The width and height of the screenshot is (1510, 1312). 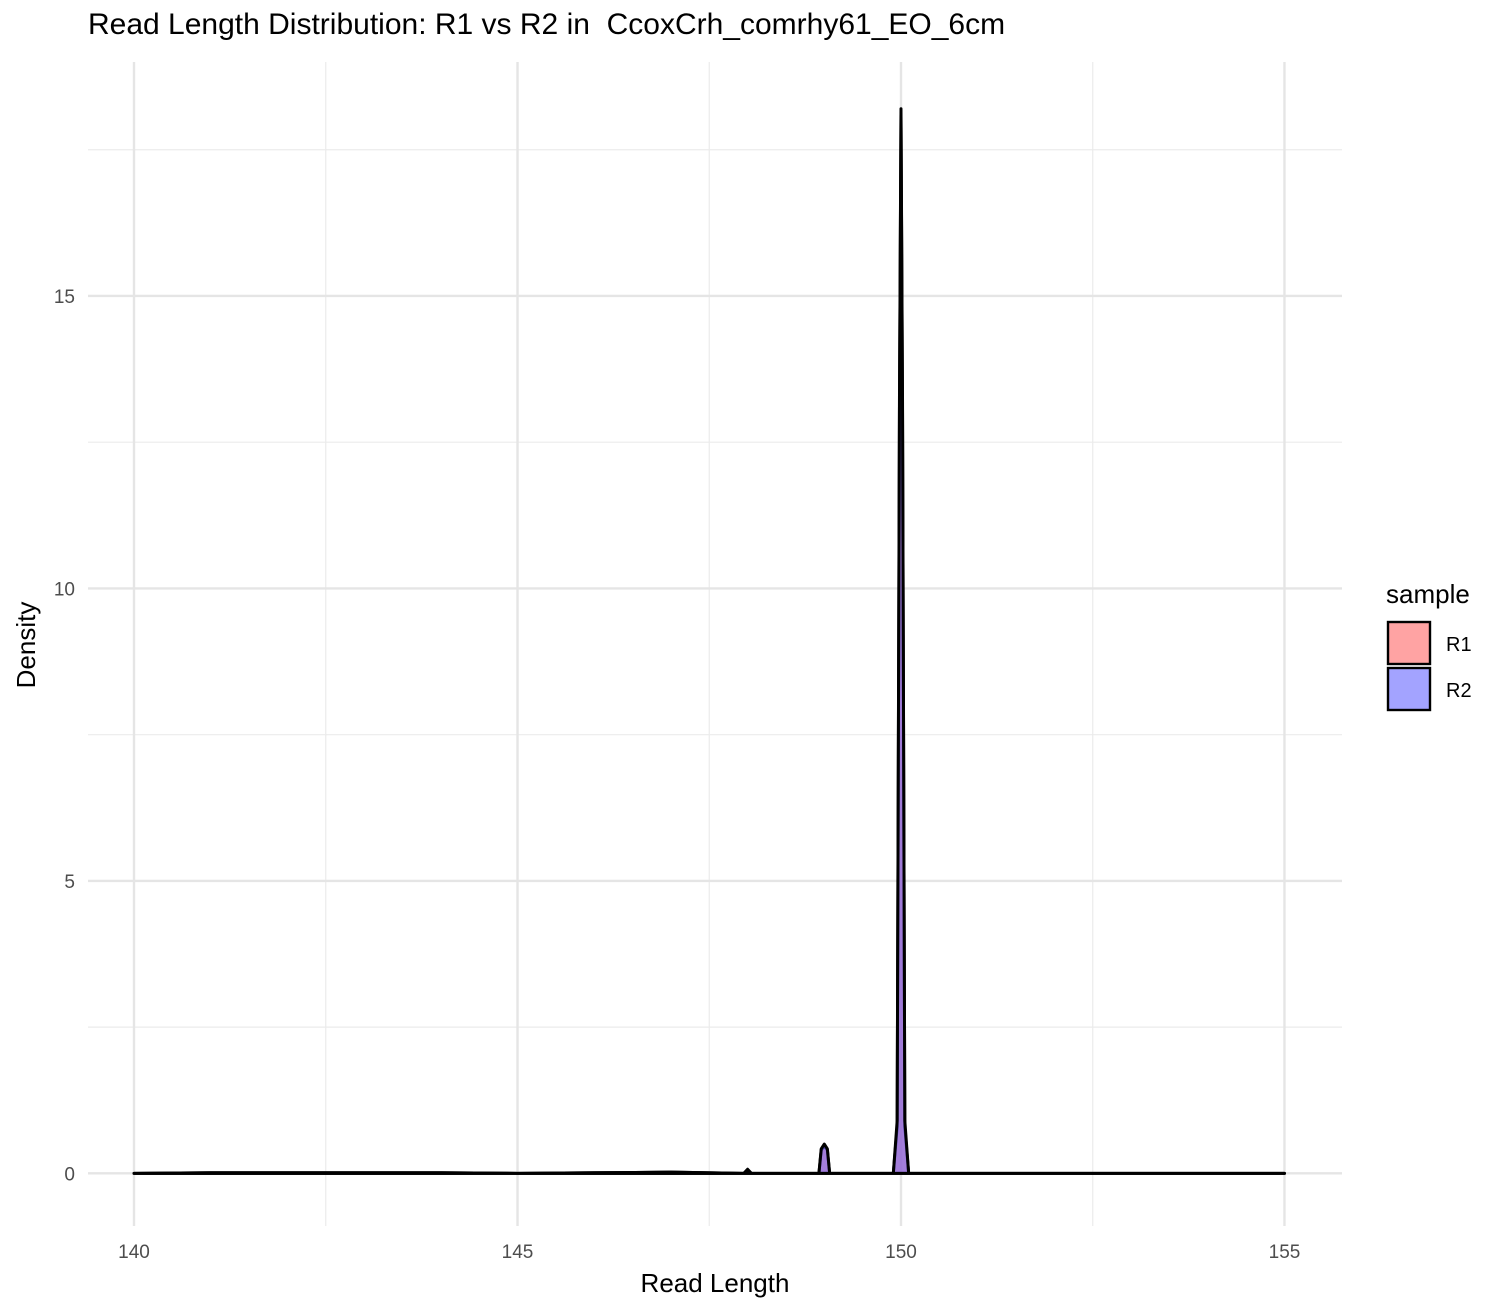 What do you see at coordinates (715, 1283) in the screenshot?
I see `x-axis-title: Read Length` at bounding box center [715, 1283].